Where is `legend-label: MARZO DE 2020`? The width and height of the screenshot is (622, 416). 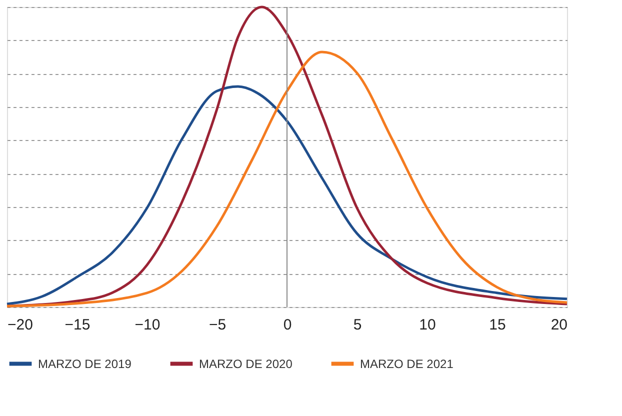
legend-label: MARZO DE 2020 is located at coordinates (246, 363).